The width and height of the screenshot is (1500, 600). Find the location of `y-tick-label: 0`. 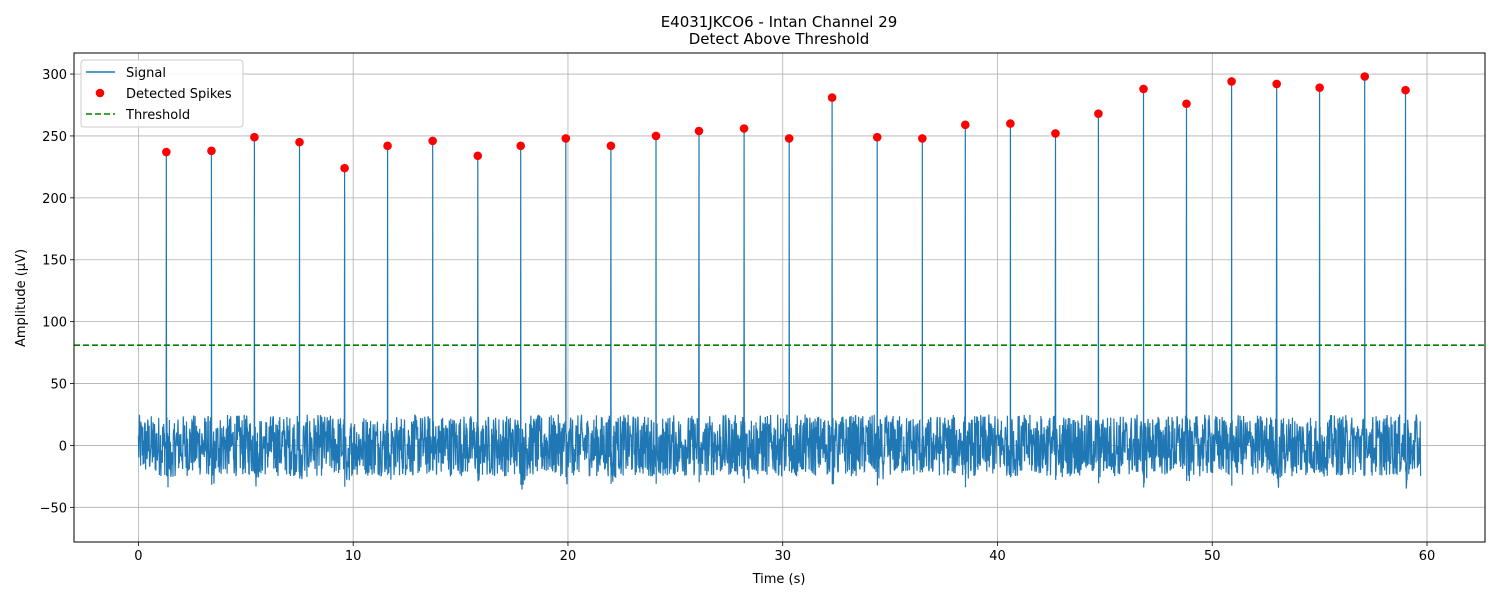

y-tick-label: 0 is located at coordinates (63, 446).